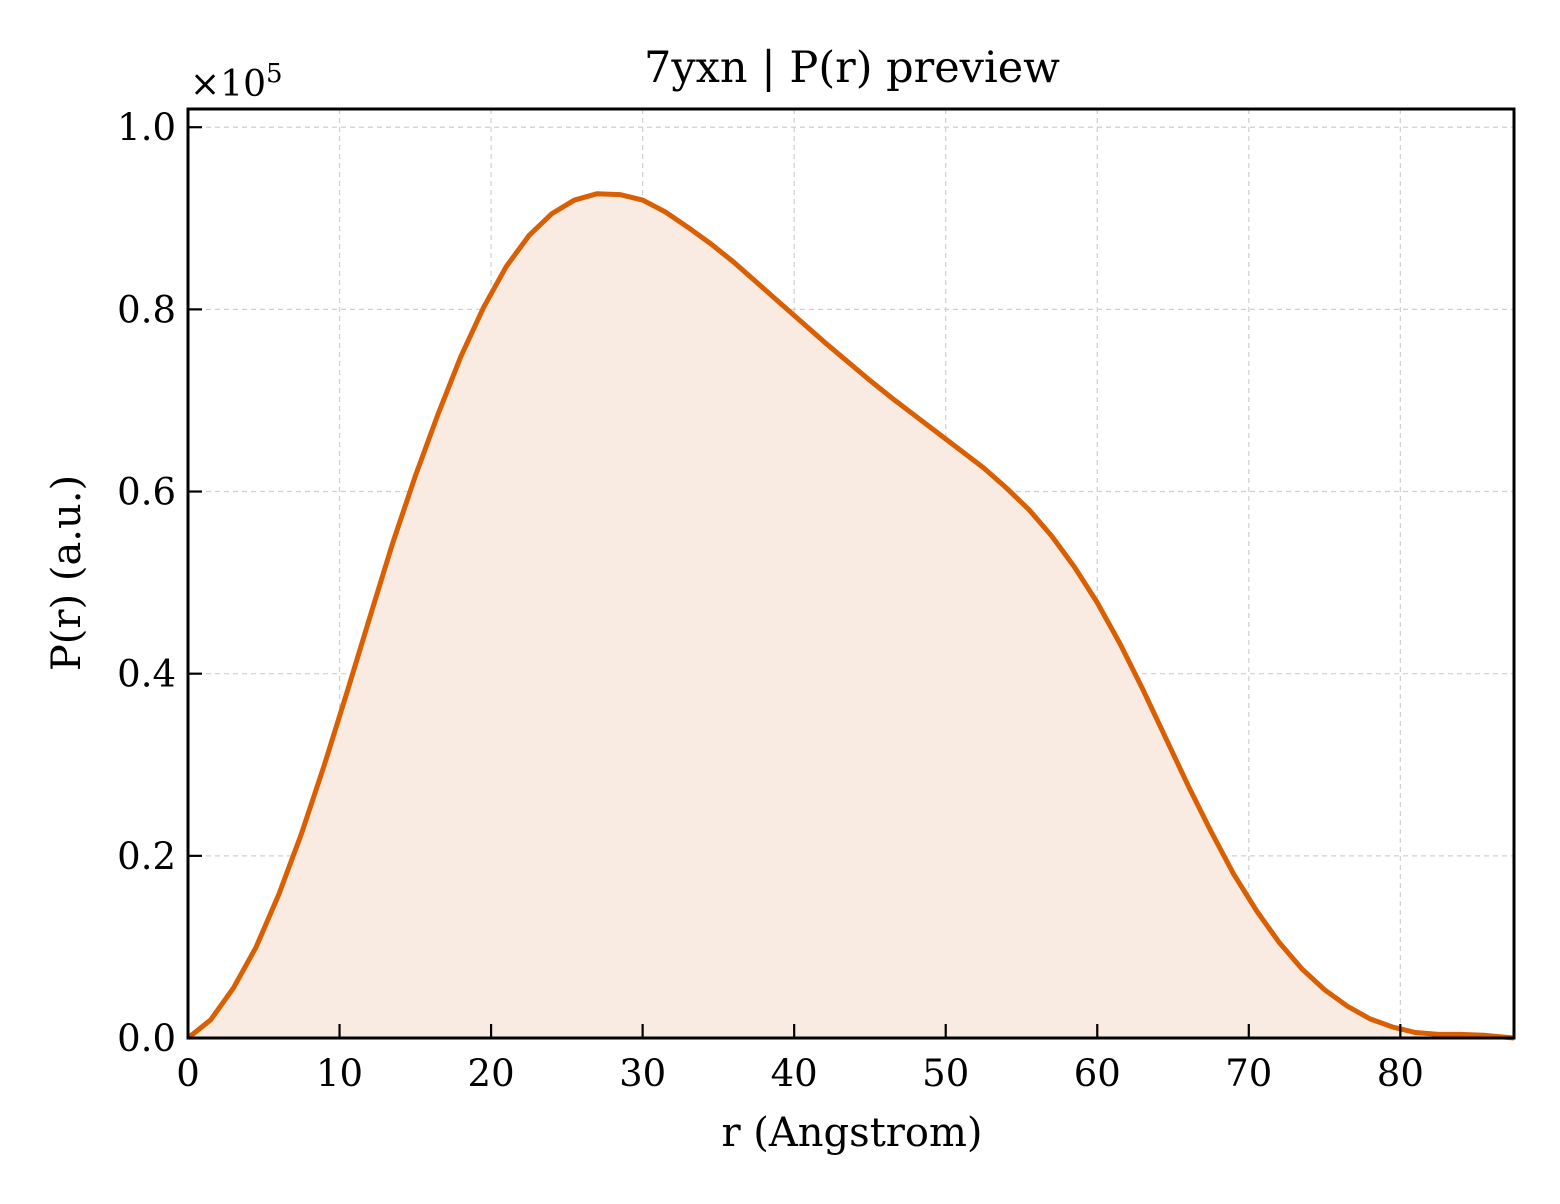 The height and width of the screenshot is (1204, 1560). Describe the element at coordinates (491, 1073) in the screenshot. I see `x-tick-label: 20` at that location.